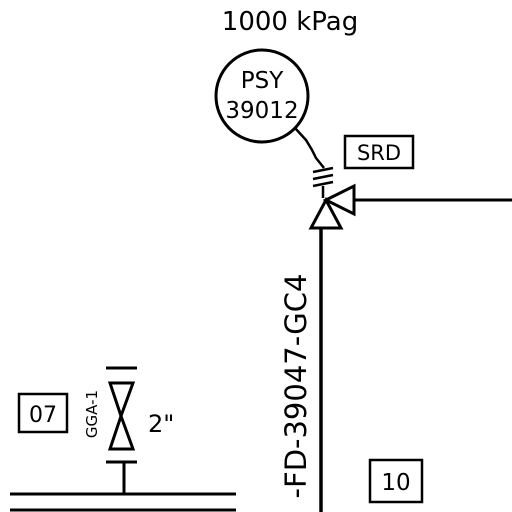 This screenshot has height=512, width=512. I want to click on valve-top-triangle, so click(121, 401).